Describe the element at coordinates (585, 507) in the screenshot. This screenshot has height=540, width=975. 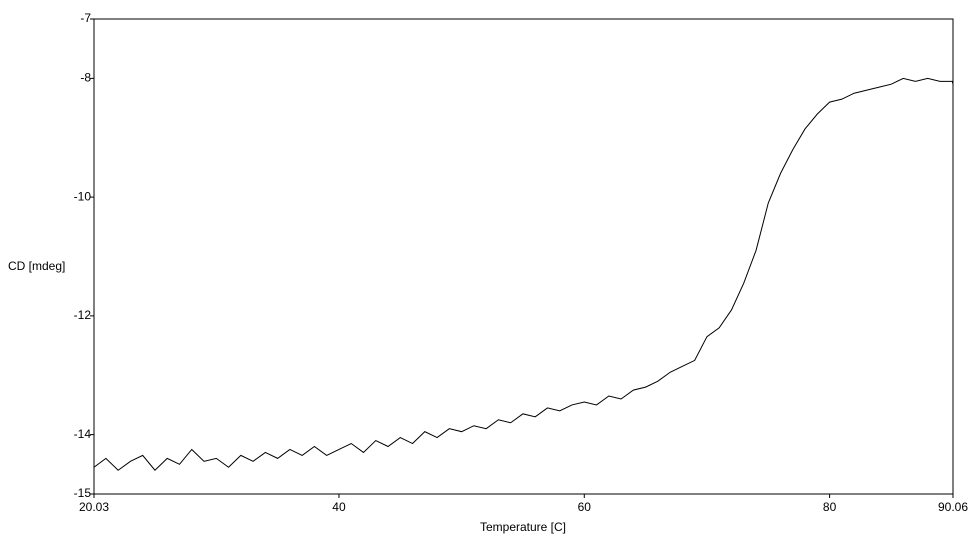
I see `x-tick-label: 60` at that location.